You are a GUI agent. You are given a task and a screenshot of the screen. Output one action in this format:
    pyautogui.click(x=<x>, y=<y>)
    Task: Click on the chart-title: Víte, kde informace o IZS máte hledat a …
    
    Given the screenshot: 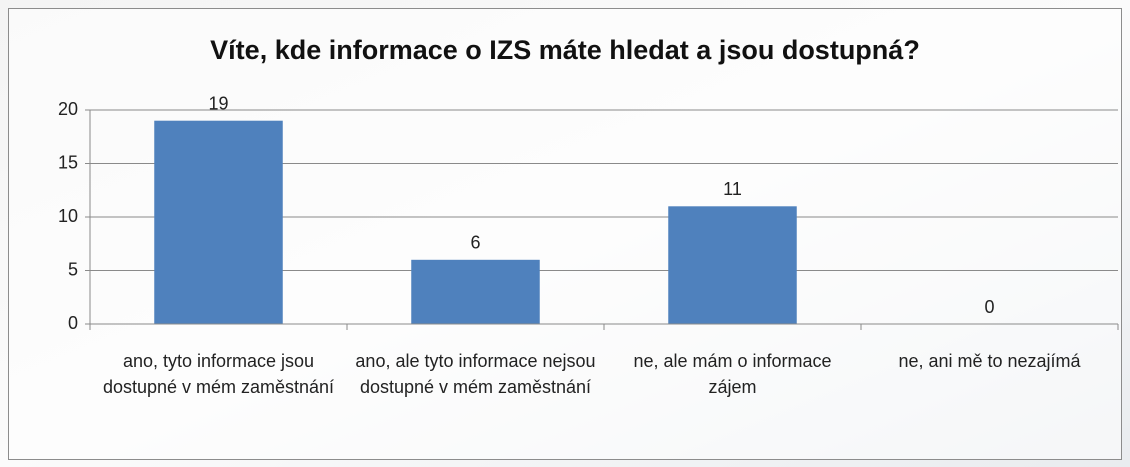 What is the action you would take?
    pyautogui.click(x=565, y=50)
    